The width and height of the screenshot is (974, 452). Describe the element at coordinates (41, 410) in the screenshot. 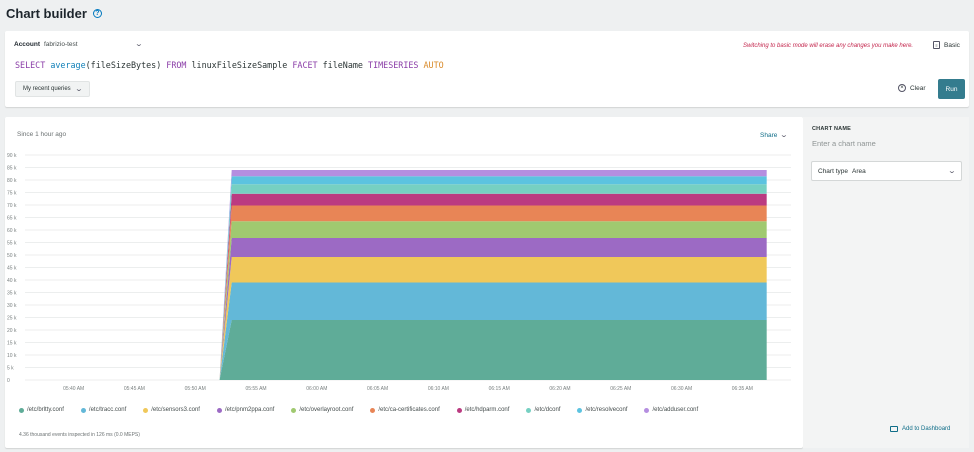

I see `legend-item: /etc/brltty.conf` at that location.